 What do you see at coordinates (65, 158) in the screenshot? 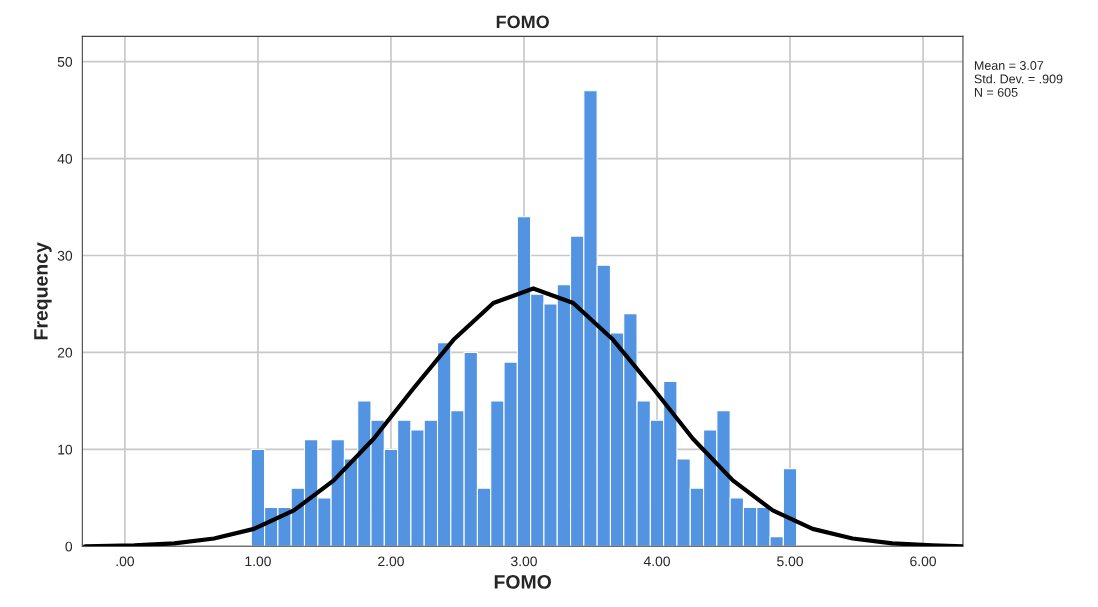
I see `y-tick-label: 40` at bounding box center [65, 158].